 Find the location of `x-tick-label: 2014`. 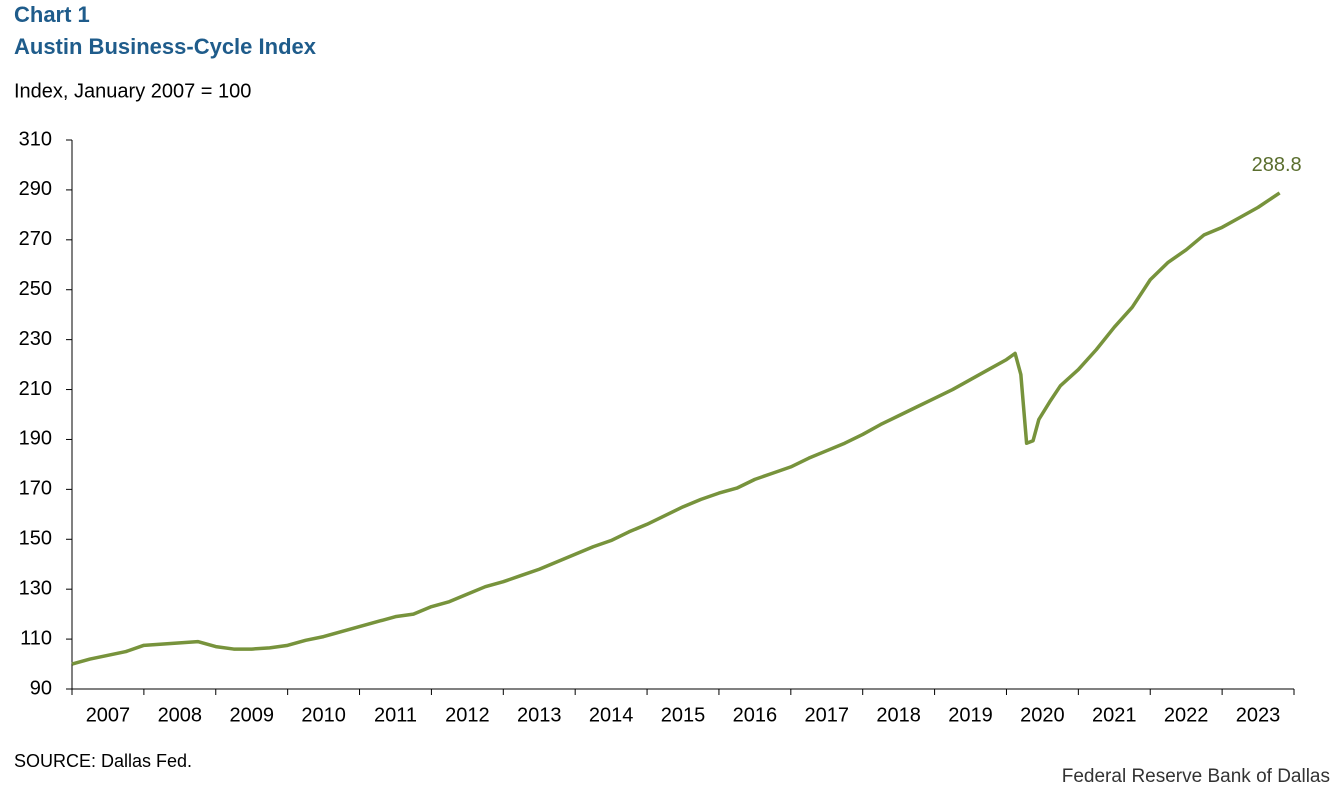

x-tick-label: 2014 is located at coordinates (611, 715).